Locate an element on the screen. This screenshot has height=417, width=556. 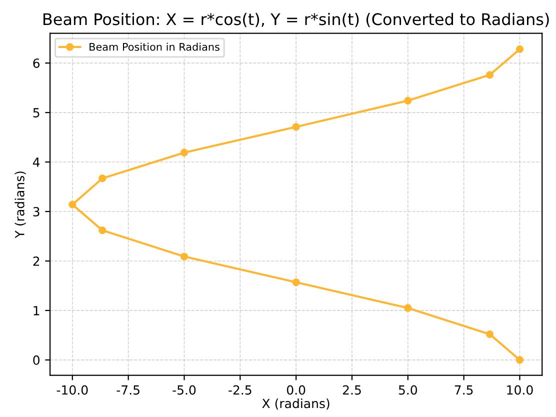
x-tick-label: -7.5 is located at coordinates (128, 390).